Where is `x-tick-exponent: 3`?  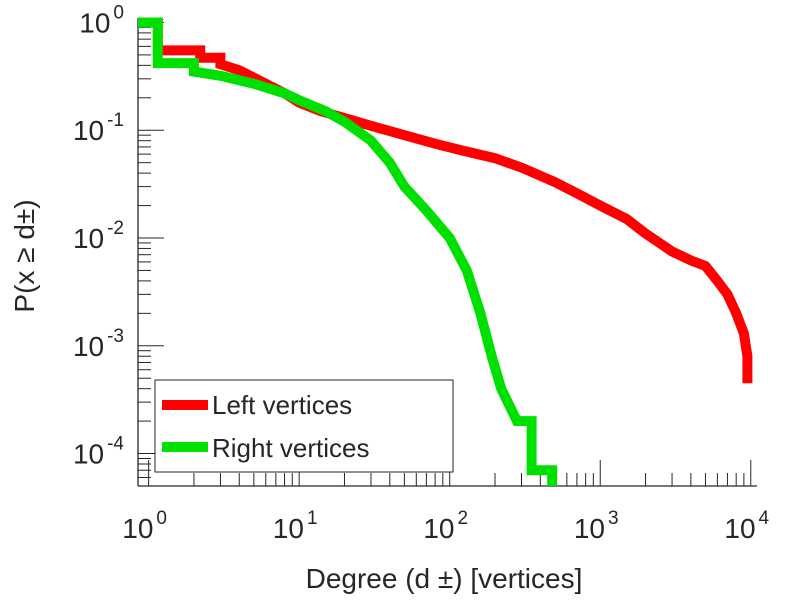
x-tick-exponent: 3 is located at coordinates (613, 518).